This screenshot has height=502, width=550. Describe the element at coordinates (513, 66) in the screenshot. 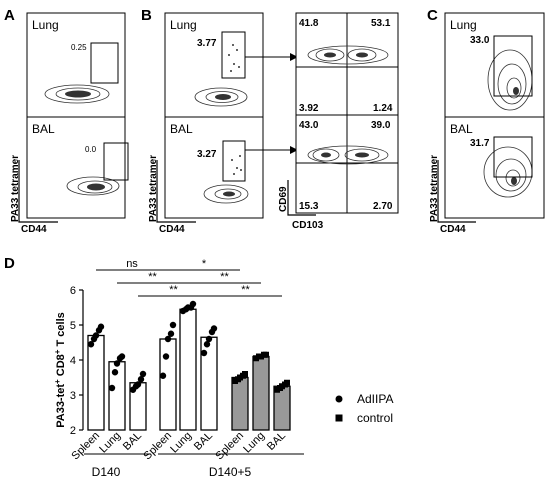

I see `gate-c-lung` at that location.